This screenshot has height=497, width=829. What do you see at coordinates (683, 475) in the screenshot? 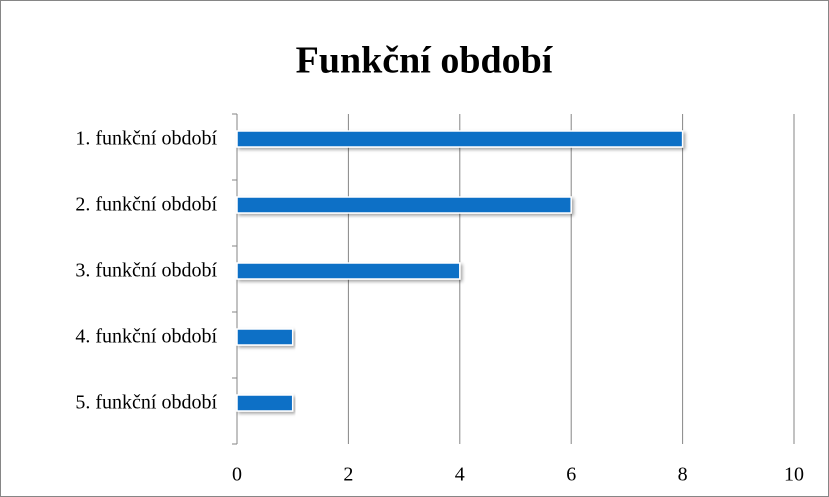
I see `x-tick-label: 8` at bounding box center [683, 475].